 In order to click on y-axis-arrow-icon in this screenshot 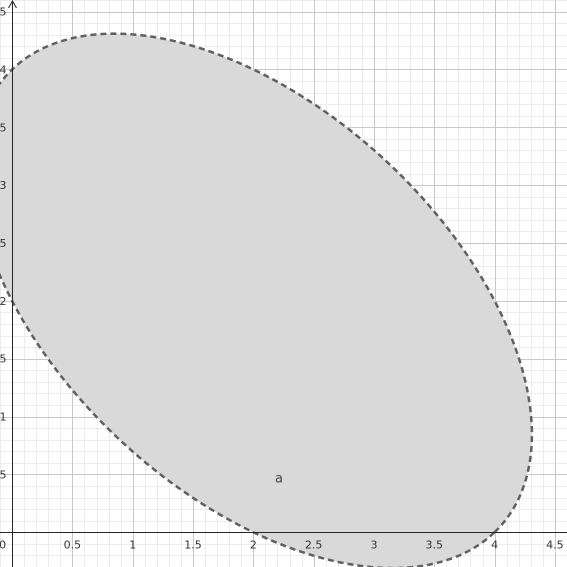, I will do `click(12, 4)`.